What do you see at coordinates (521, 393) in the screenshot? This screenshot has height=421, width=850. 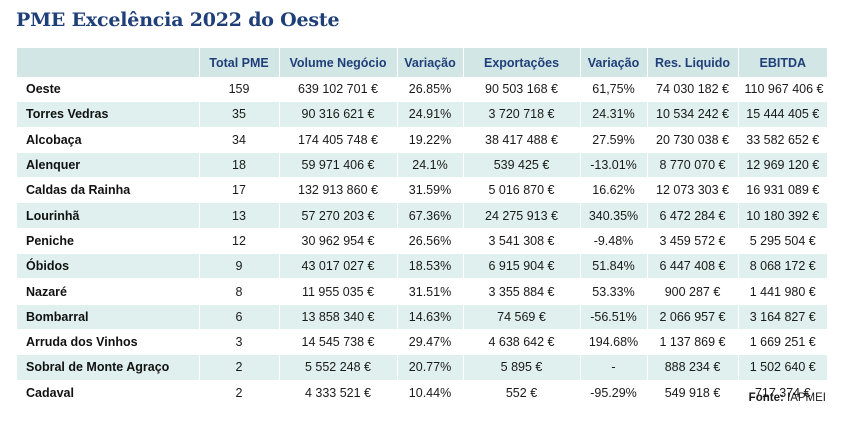 I see `cell-exportacoes: 552 €` at bounding box center [521, 393].